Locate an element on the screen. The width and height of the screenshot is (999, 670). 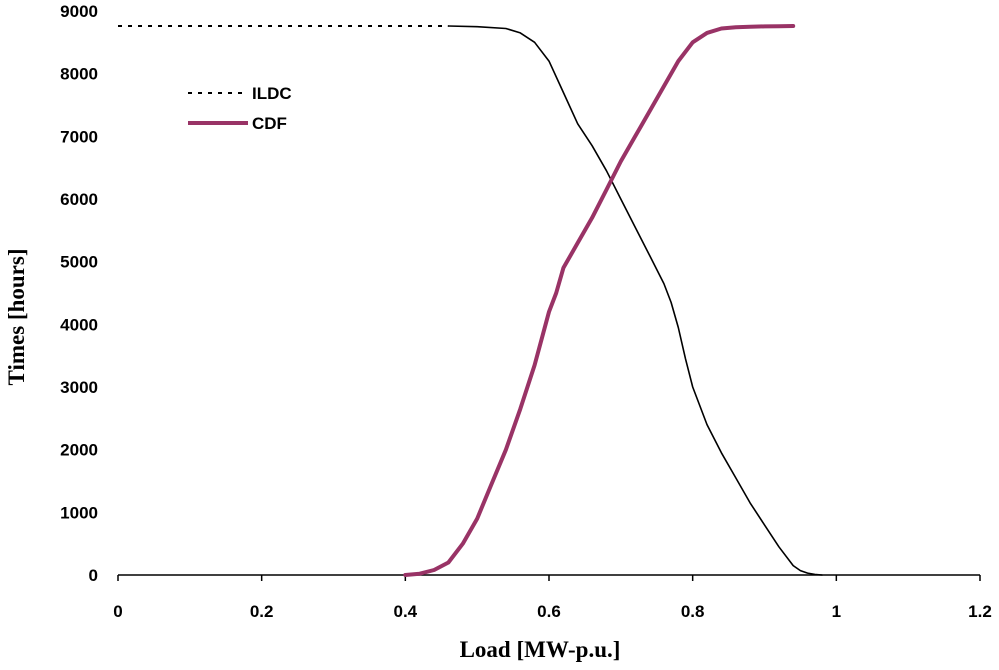
x-tick-label: 0 is located at coordinates (117, 611).